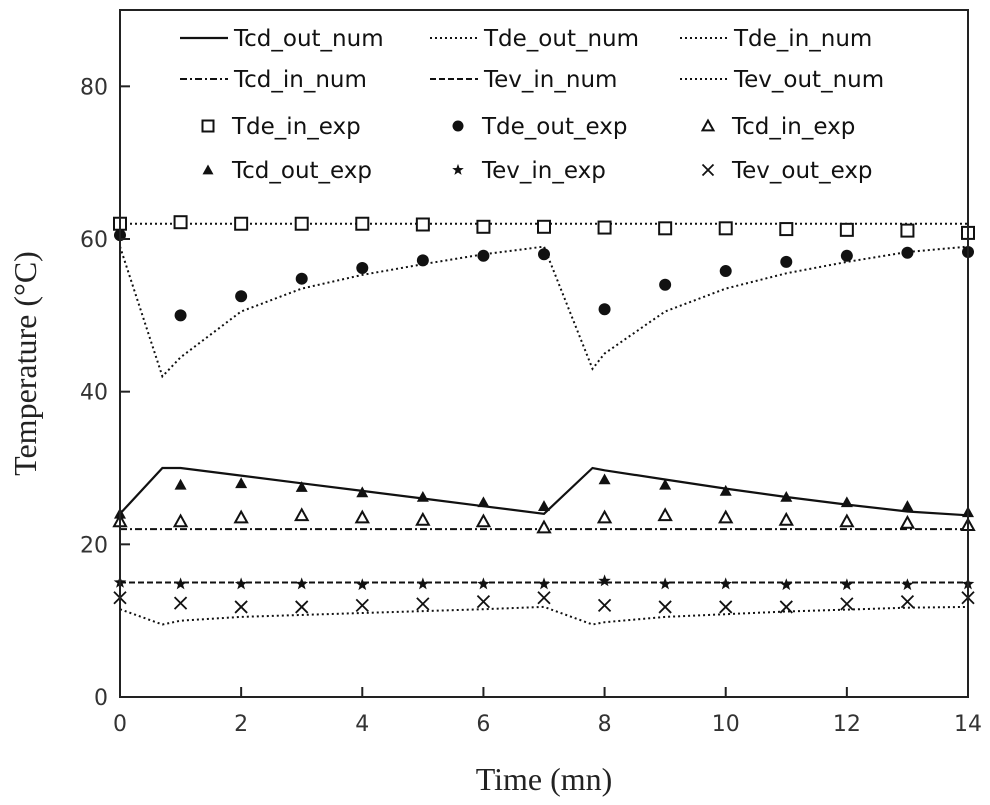  What do you see at coordinates (708, 125) in the screenshot?
I see `legend-tcd-in-exp-swatch` at bounding box center [708, 125].